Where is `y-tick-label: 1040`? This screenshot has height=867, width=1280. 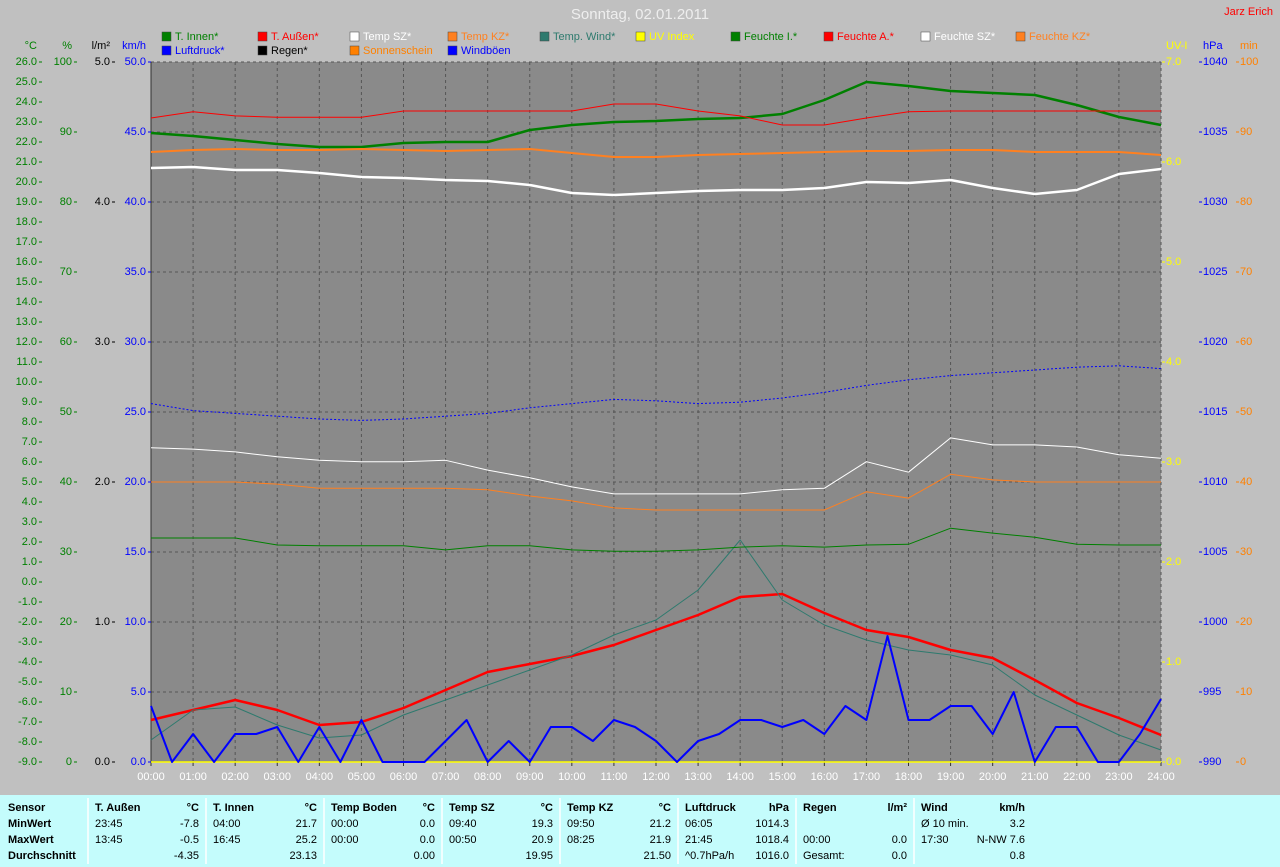
y-tick-label: 1040 is located at coordinates (1215, 62).